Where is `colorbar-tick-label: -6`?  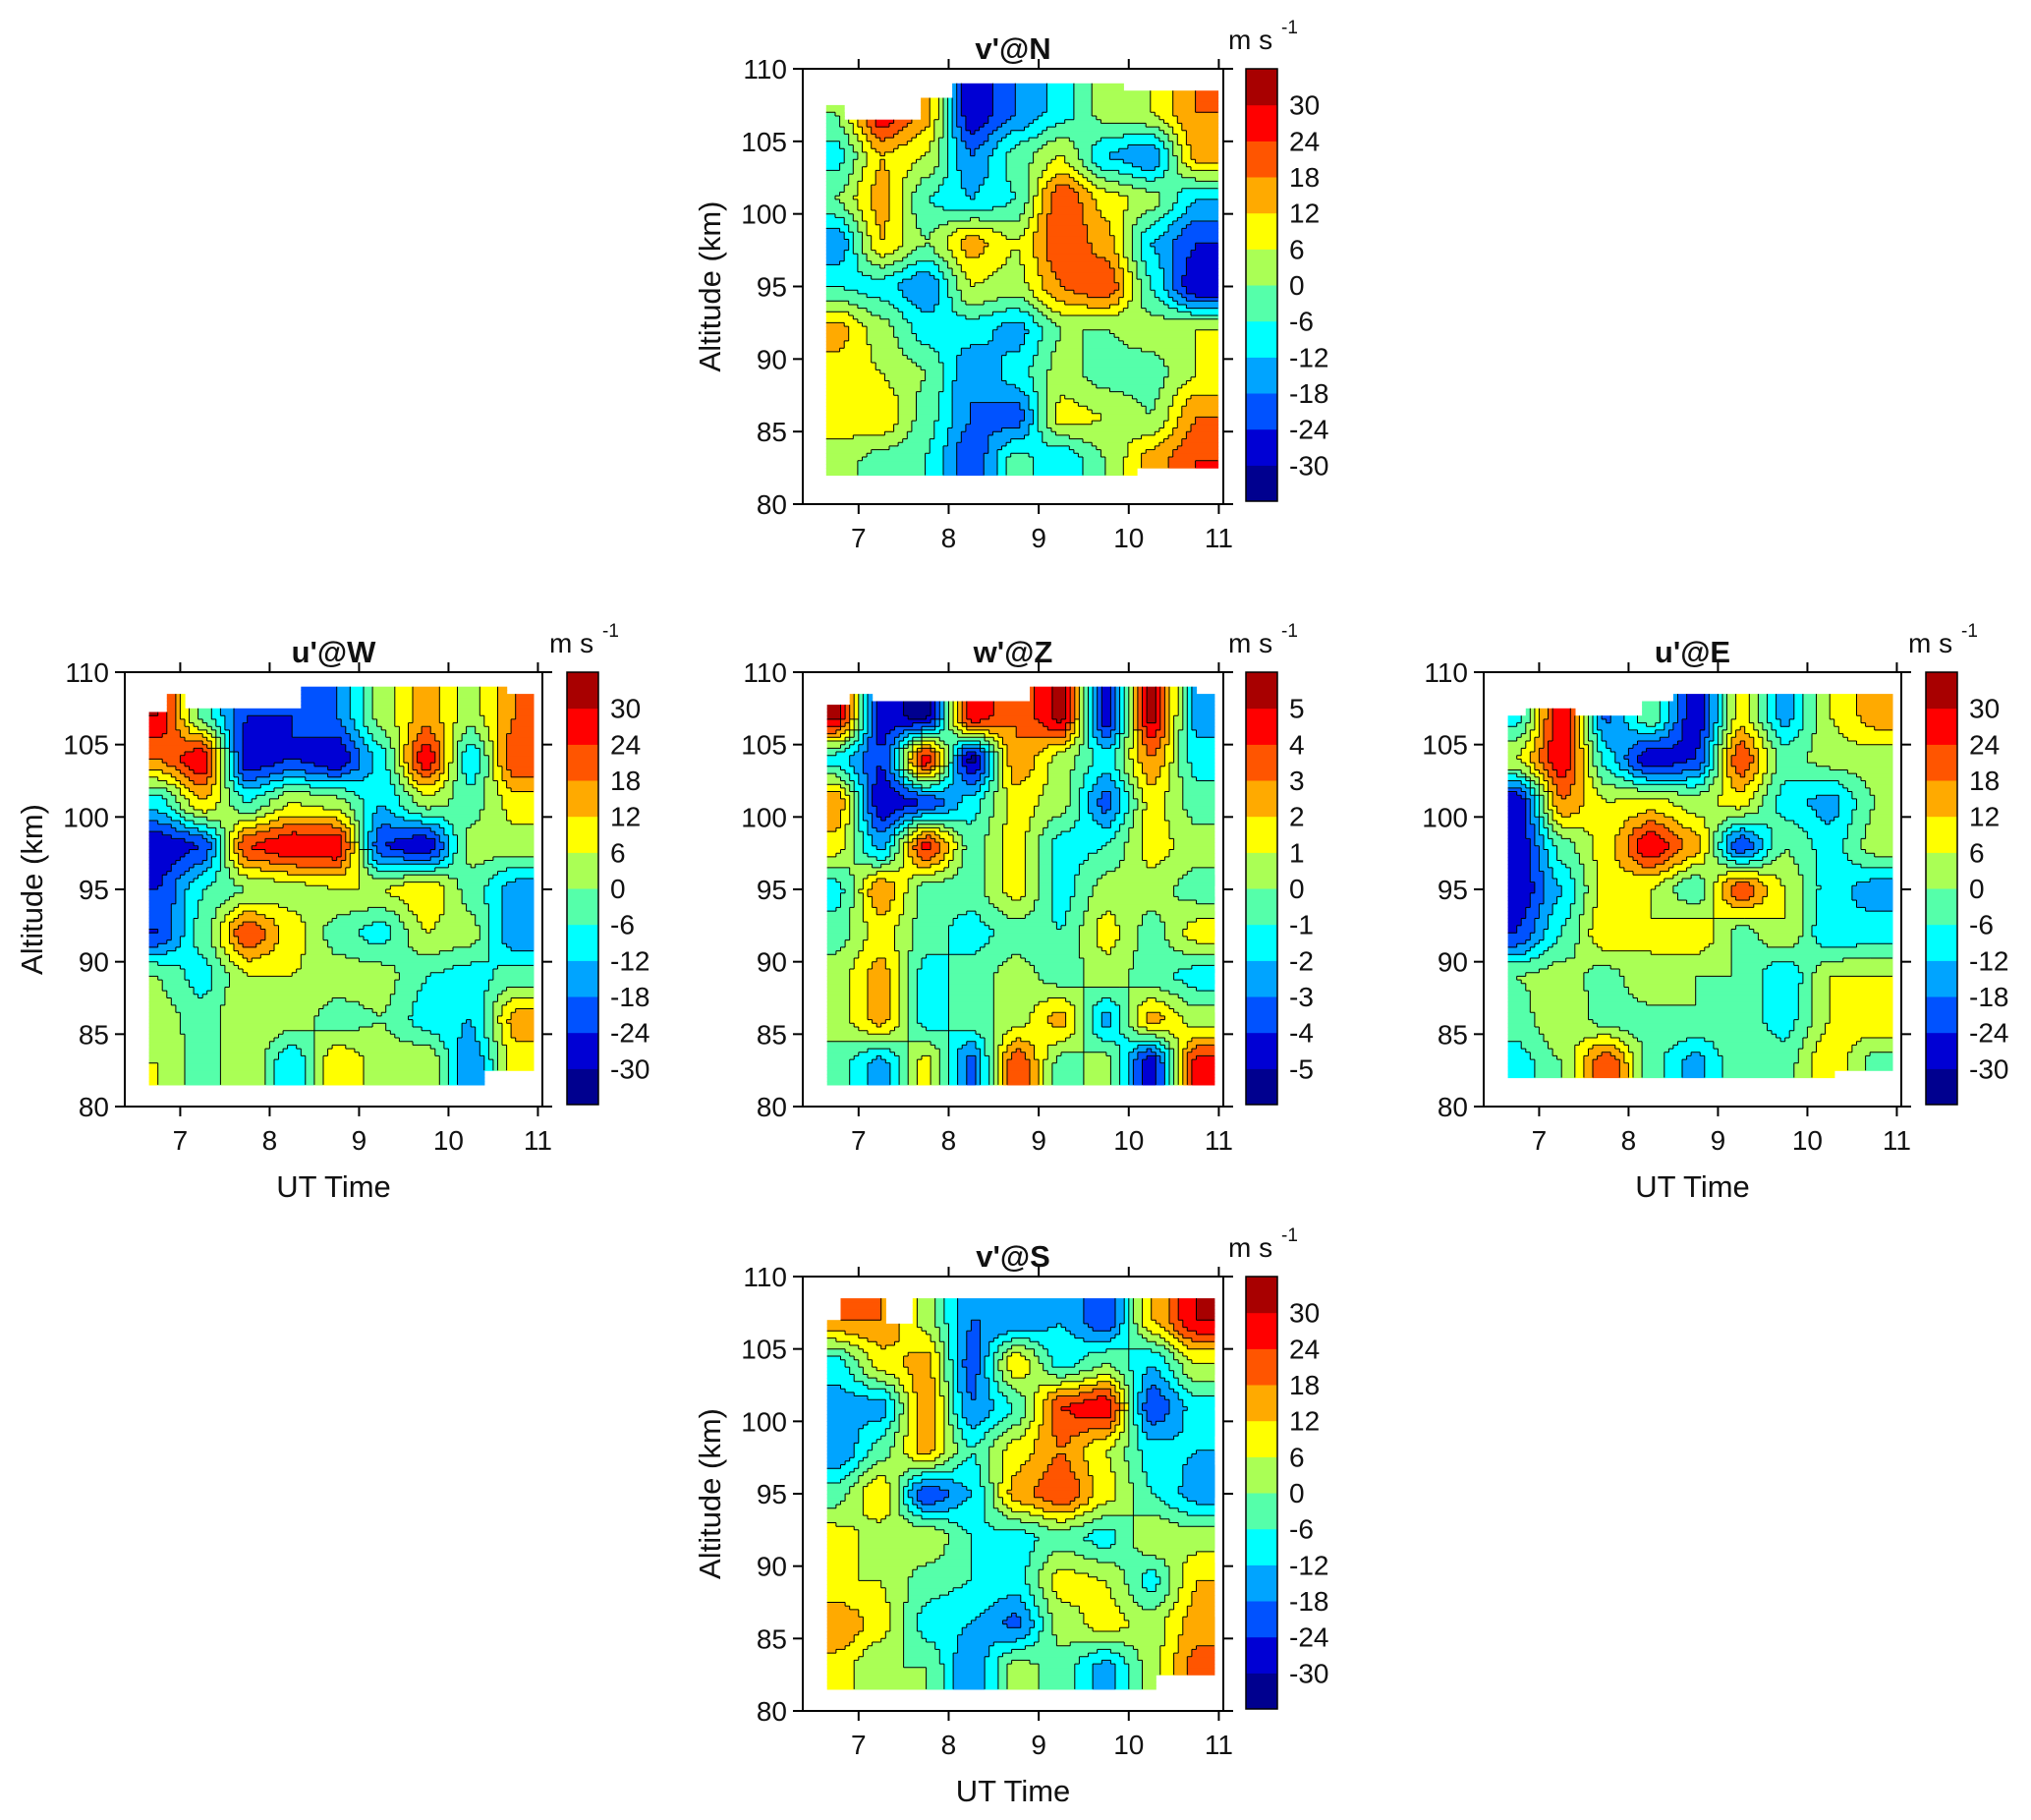 colorbar-tick-label: -6 is located at coordinates (622, 925).